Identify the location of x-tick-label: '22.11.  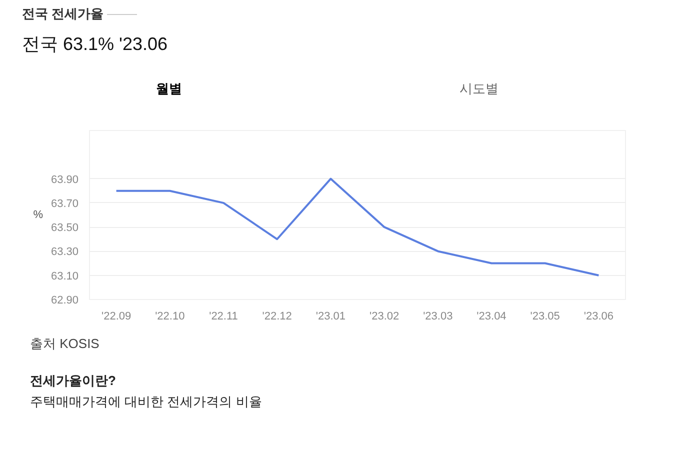
(223, 316).